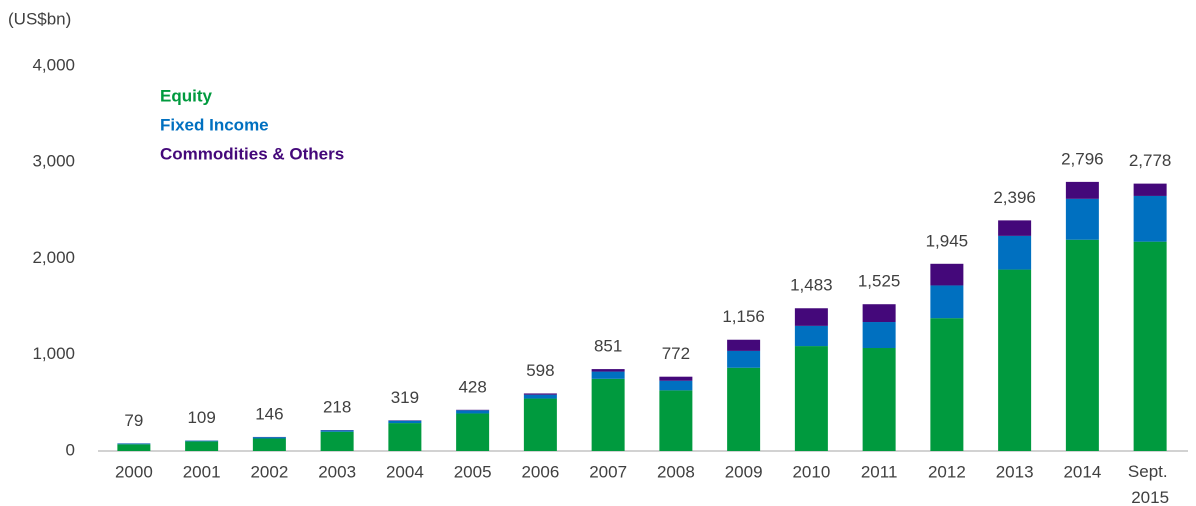 The width and height of the screenshot is (1196, 506). I want to click on total-label: 598, so click(540, 370).